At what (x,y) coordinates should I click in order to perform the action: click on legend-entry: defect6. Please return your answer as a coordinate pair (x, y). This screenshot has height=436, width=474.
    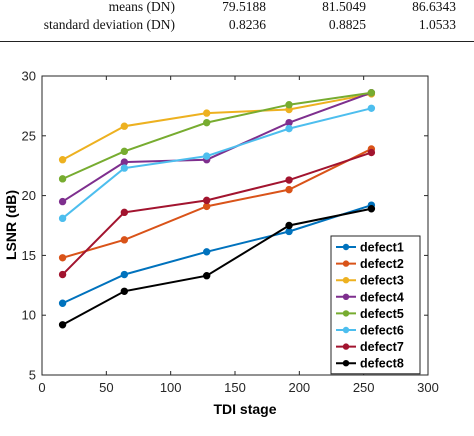
    Looking at the image, I should click on (370, 331).